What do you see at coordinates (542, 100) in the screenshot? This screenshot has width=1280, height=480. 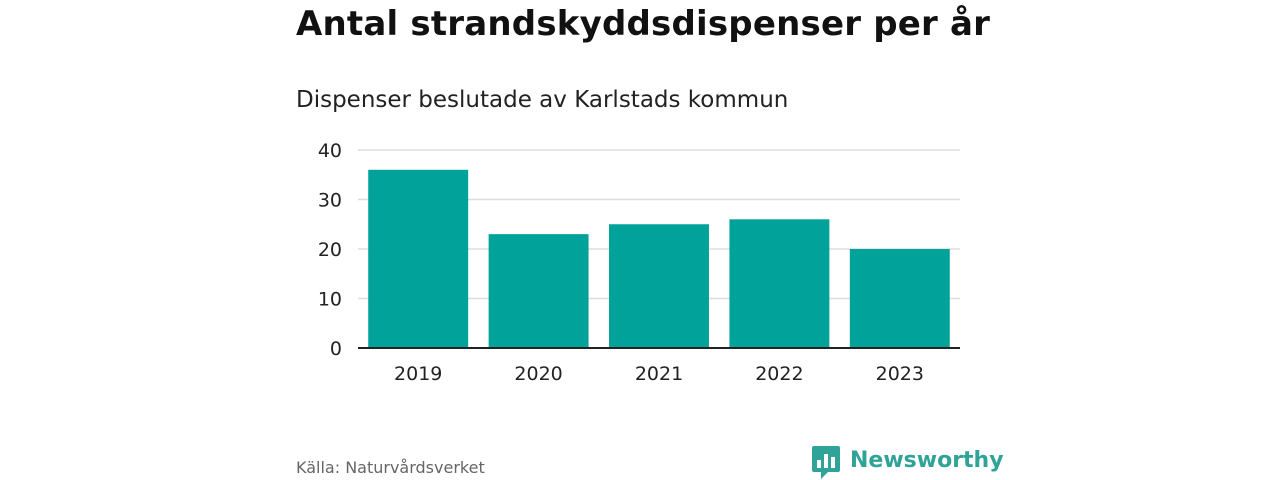 I see `chart-subtitle: Dispenser beslutade av Karlstads kommun` at bounding box center [542, 100].